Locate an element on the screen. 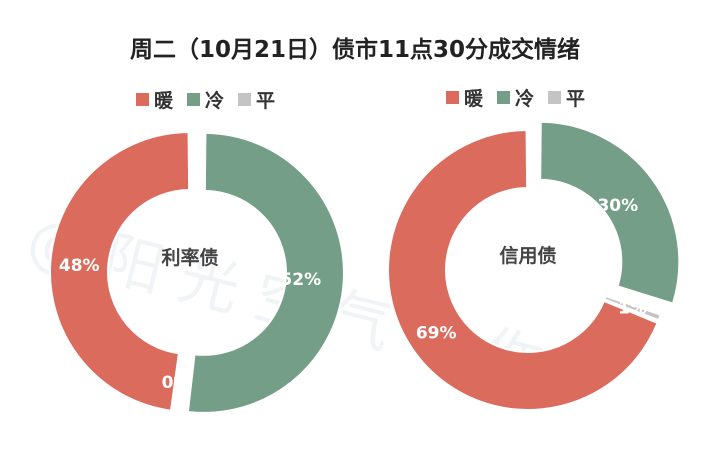 This screenshot has height=454, width=710. data-label: 69% is located at coordinates (436, 333).